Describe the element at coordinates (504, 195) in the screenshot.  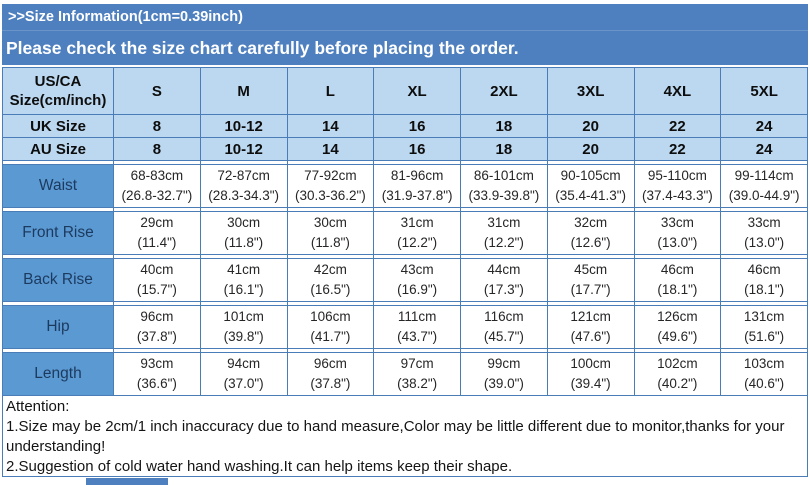
I see `value-inch: (33.9-39.8")` at that location.